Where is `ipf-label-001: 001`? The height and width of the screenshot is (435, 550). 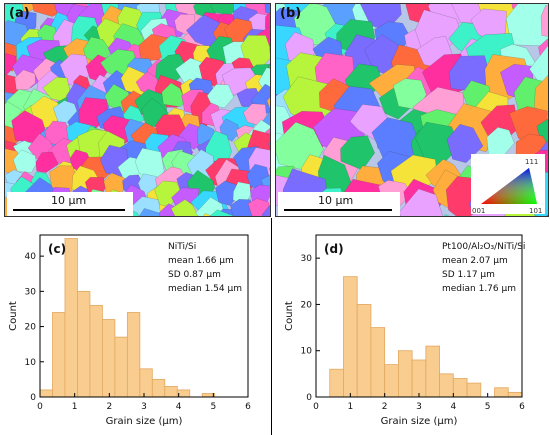 ipf-label-001: 001 is located at coordinates (478, 210).